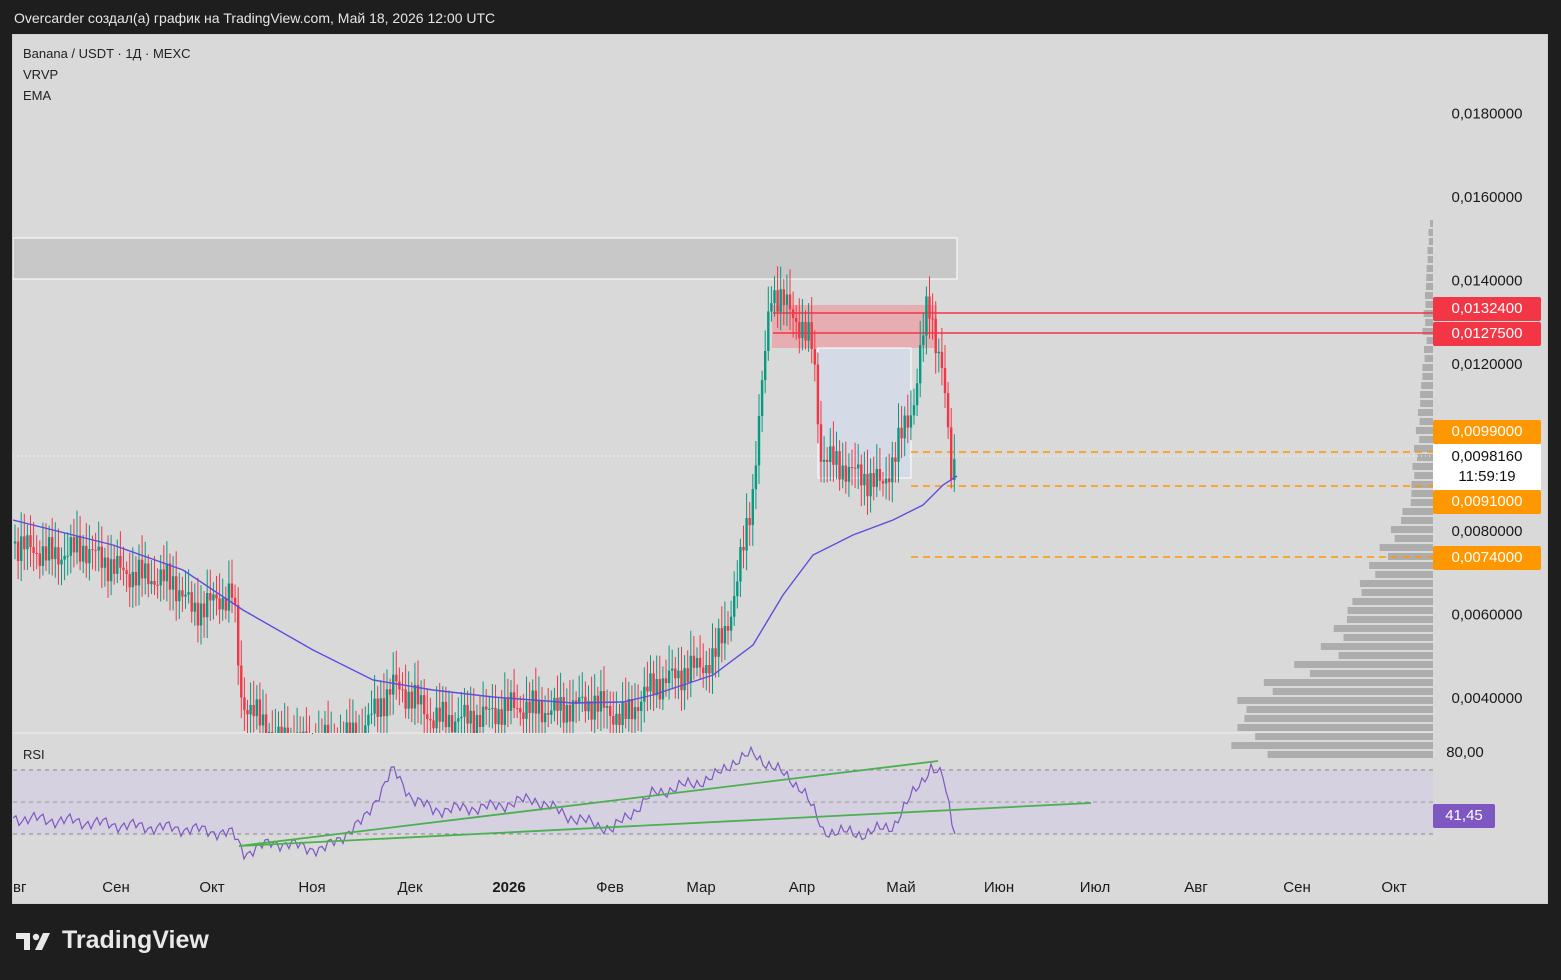 The image size is (1561, 980). I want to click on time-axis-label: Мар, so click(700, 887).